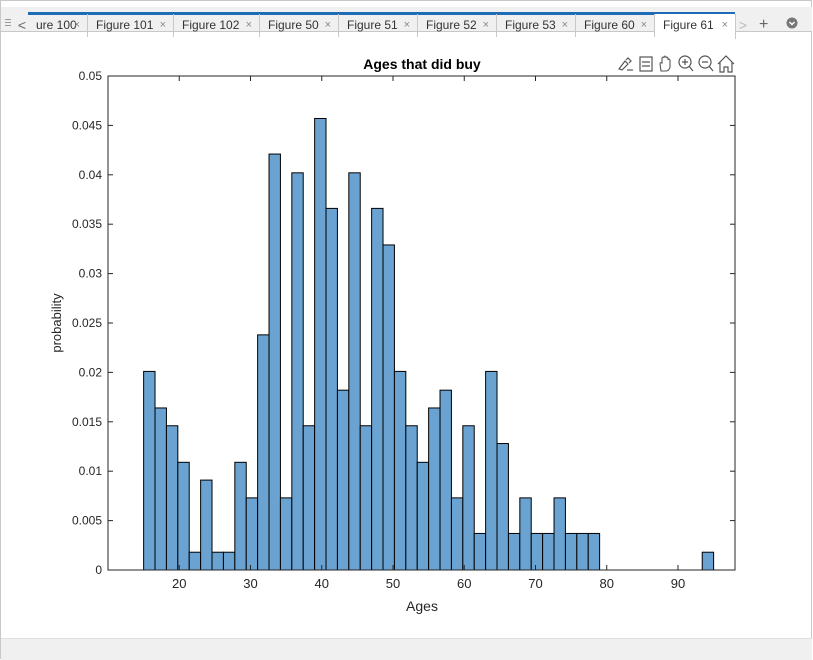  Describe the element at coordinates (792, 25) in the screenshot. I see `tab-menu-icon` at that location.